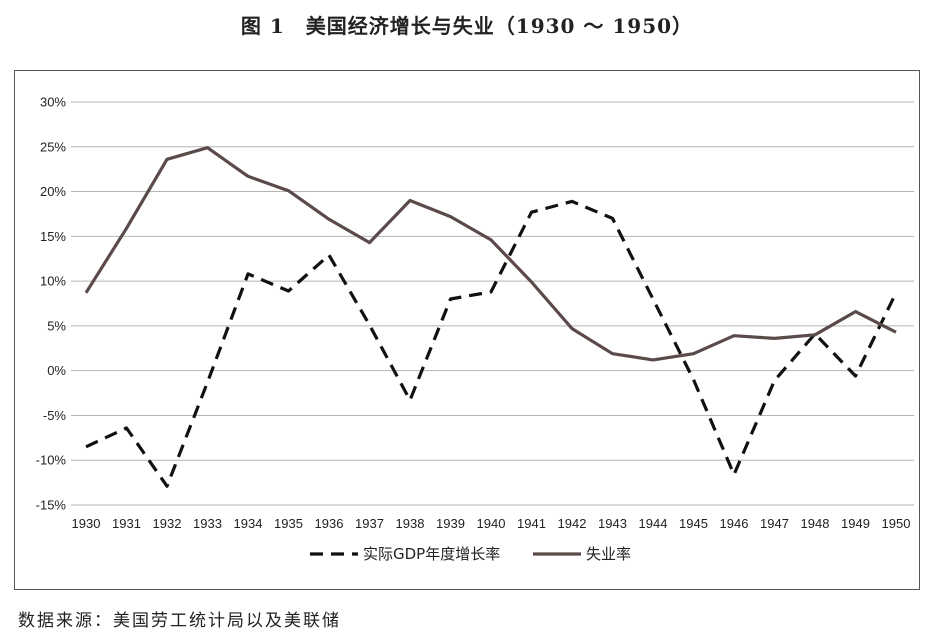 The image size is (934, 642). What do you see at coordinates (167, 523) in the screenshot?
I see `x-tick-label: 1932` at bounding box center [167, 523].